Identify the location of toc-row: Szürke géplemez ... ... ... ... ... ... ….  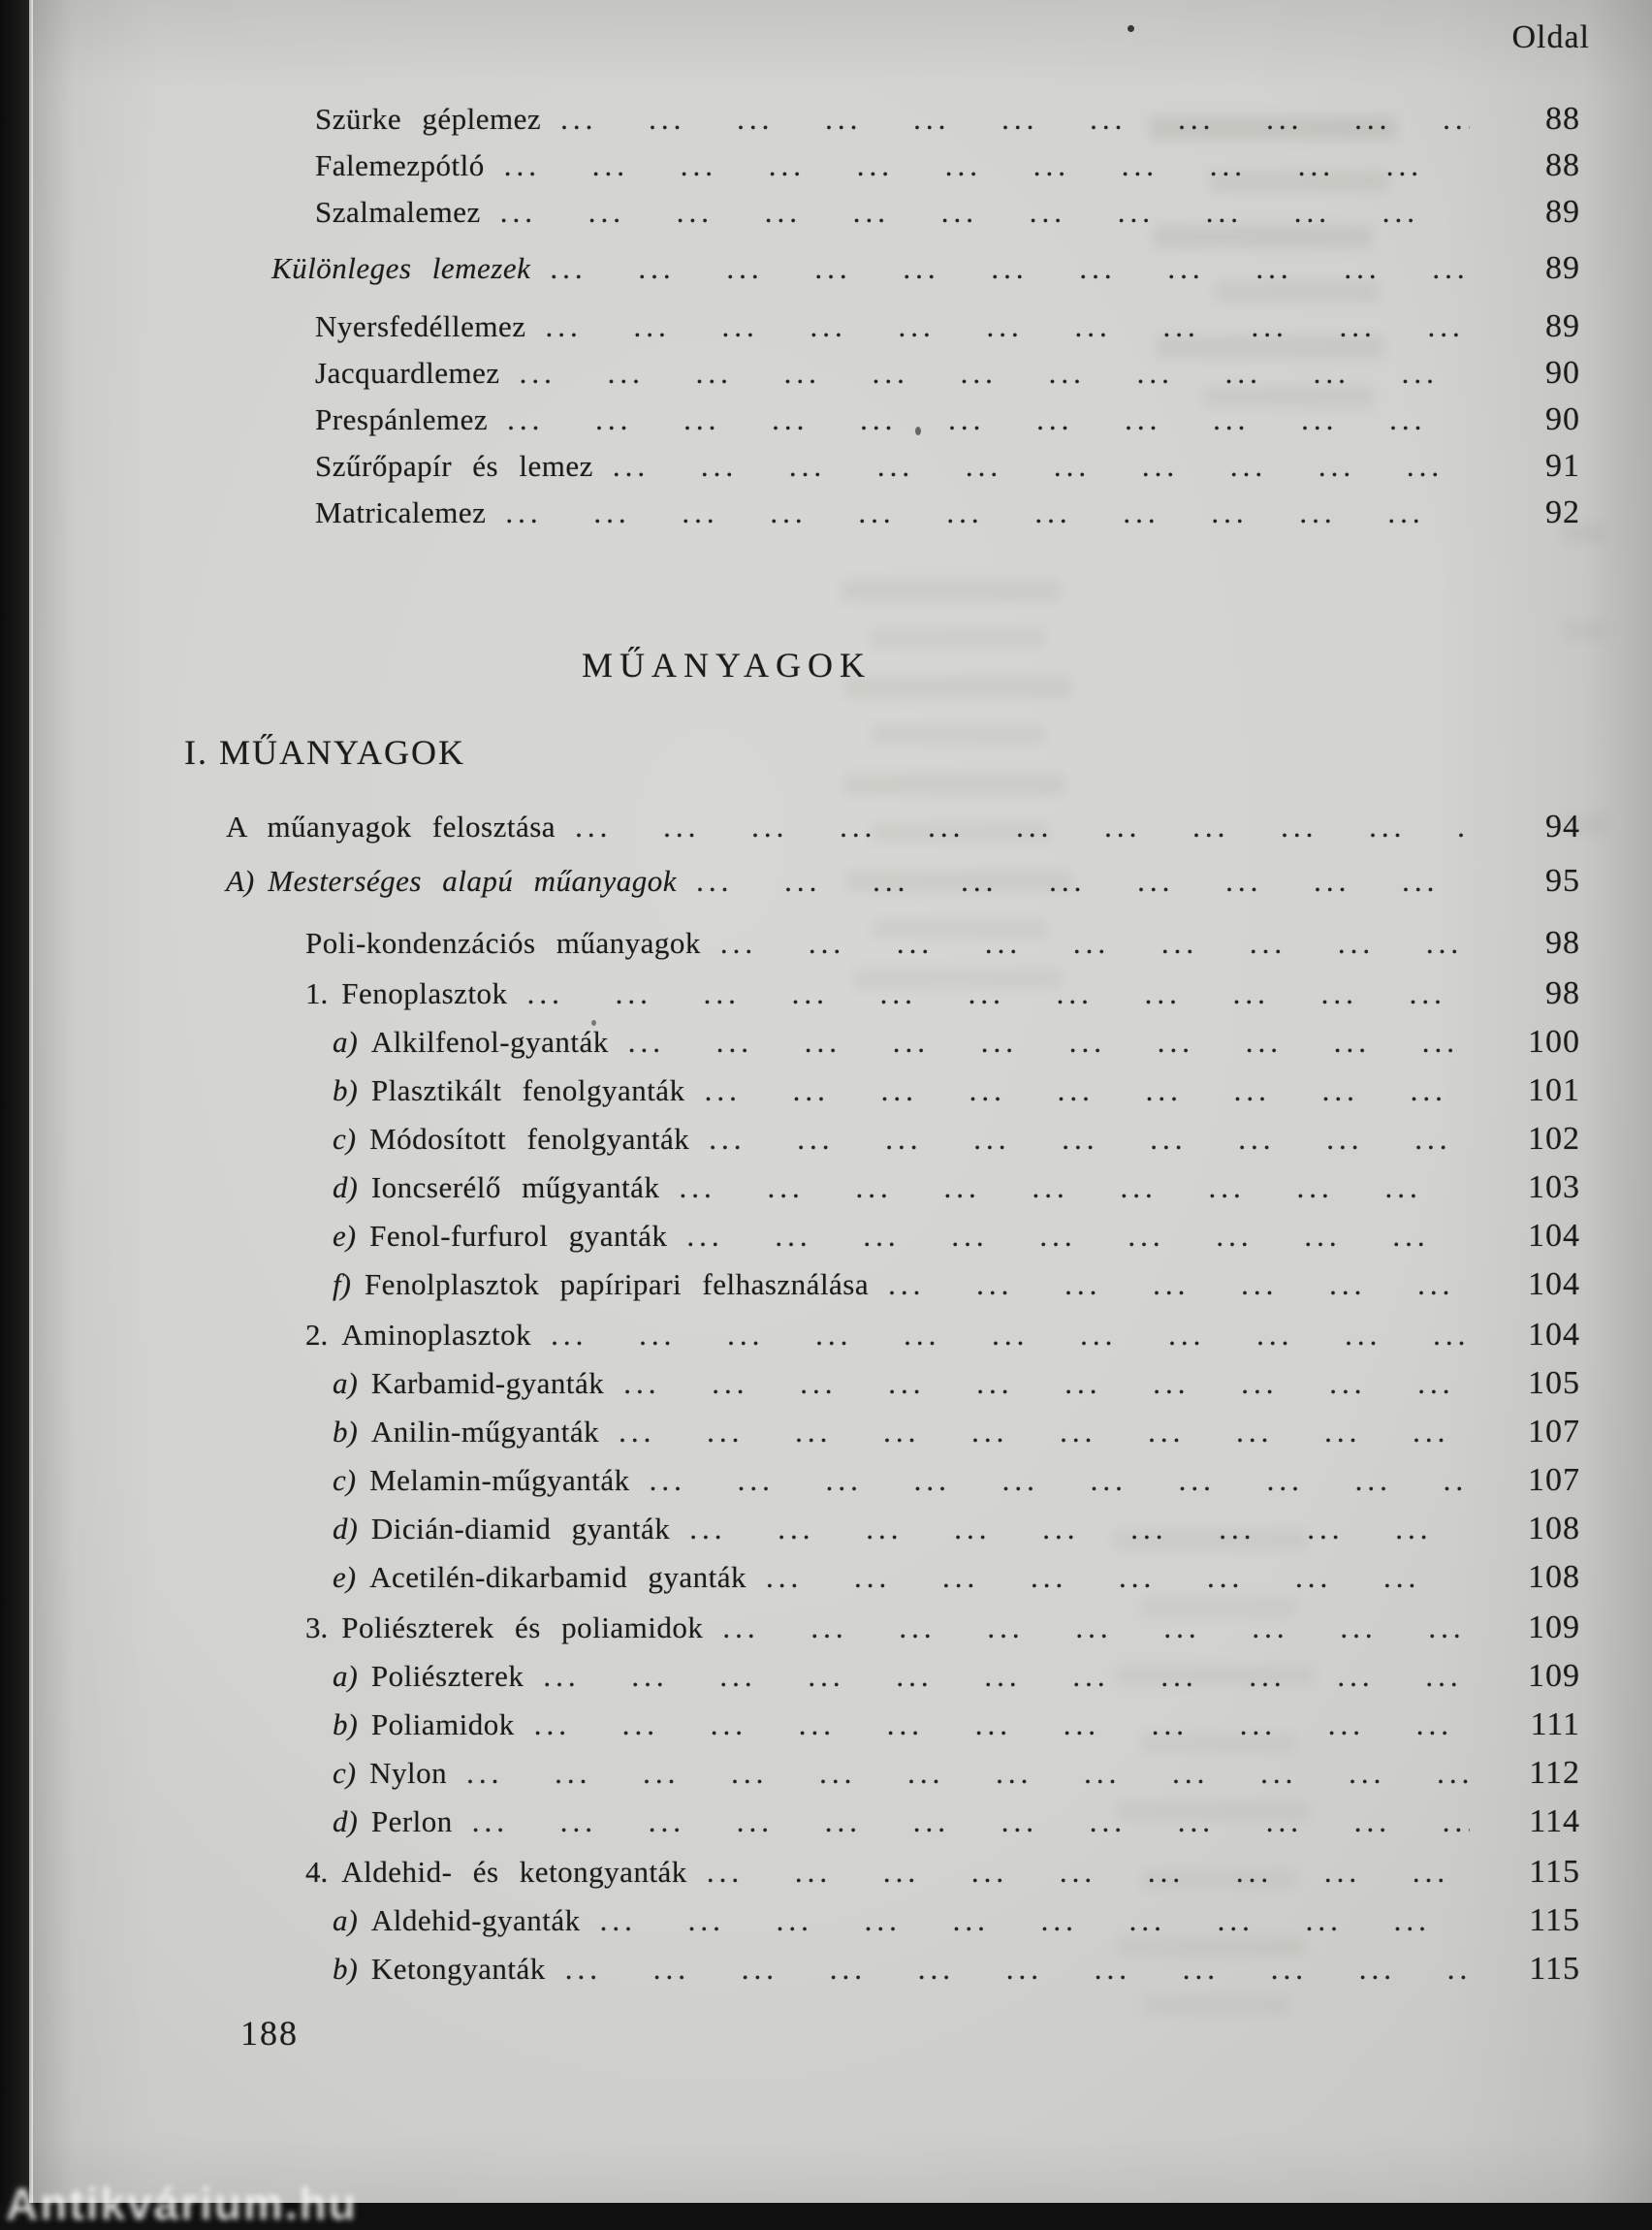
(841, 119).